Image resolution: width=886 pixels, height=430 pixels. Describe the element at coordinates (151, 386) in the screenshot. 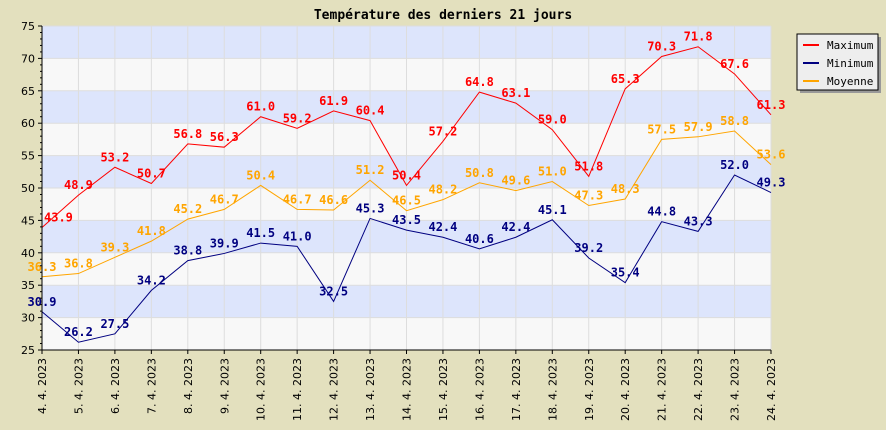

I see `x-tick-label: 7. 4. 2023` at that location.